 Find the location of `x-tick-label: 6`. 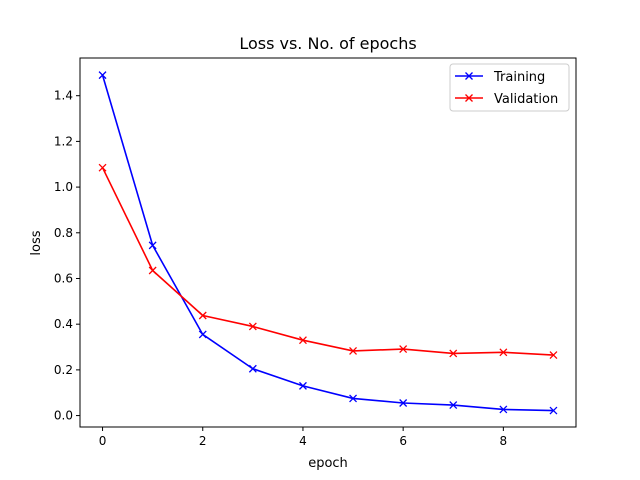

x-tick-label: 6 is located at coordinates (403, 441).